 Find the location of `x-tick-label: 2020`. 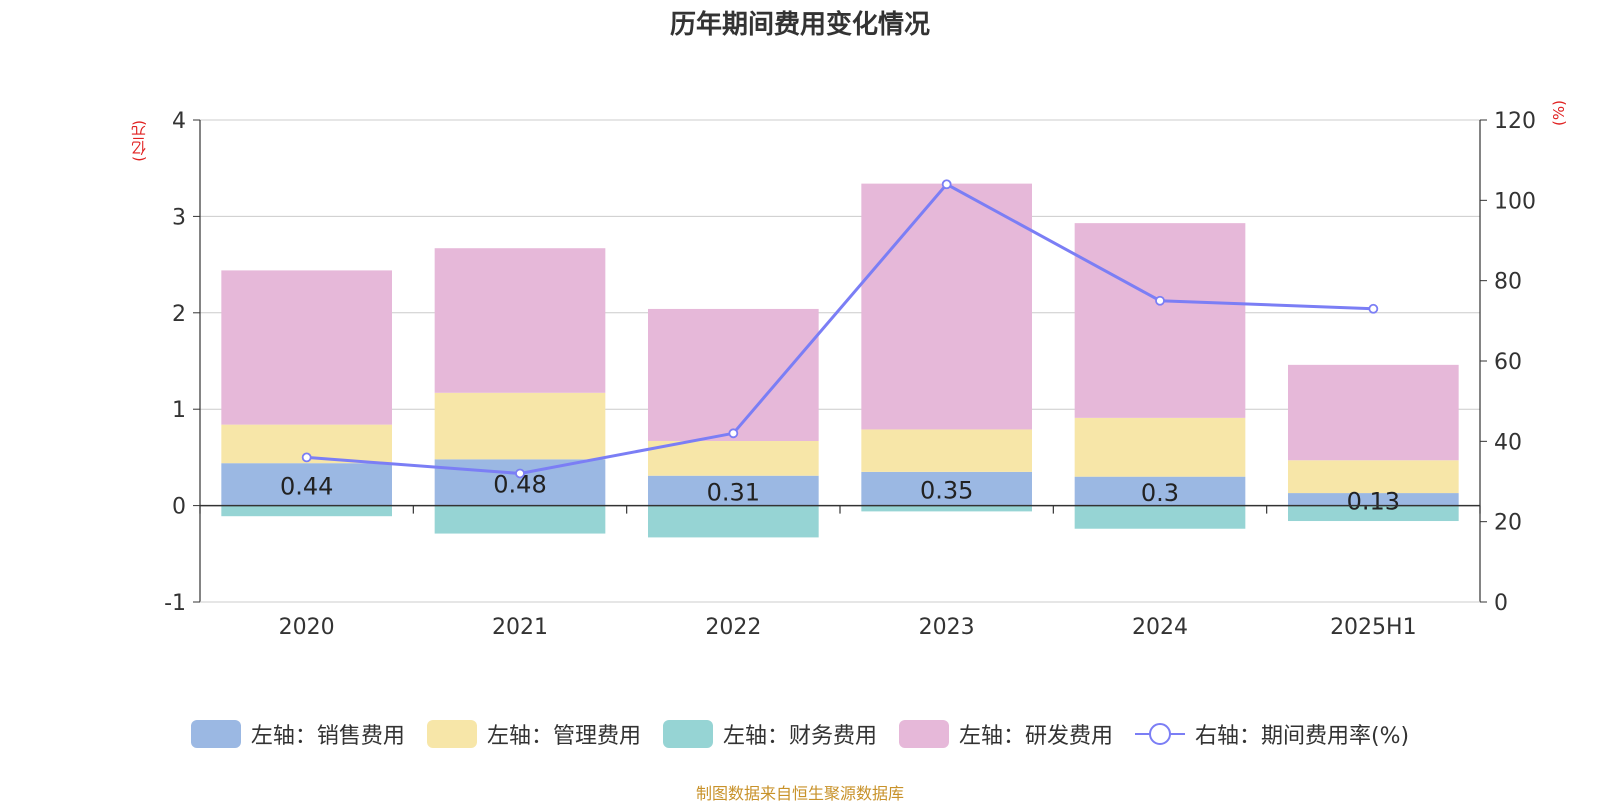

x-tick-label: 2020 is located at coordinates (307, 627).